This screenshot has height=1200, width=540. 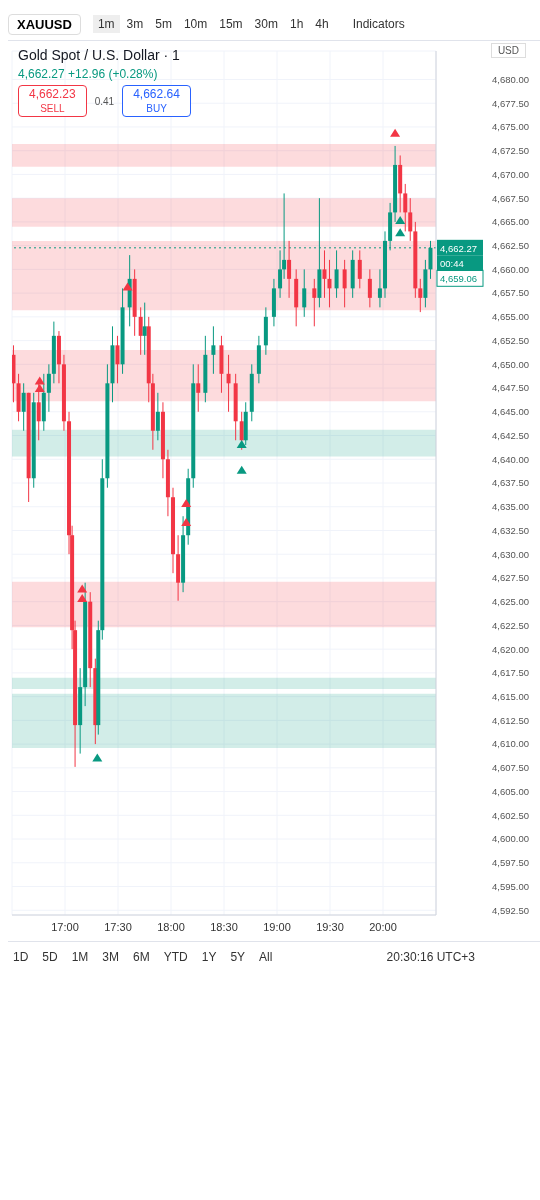 I want to click on y-tick-label: 4,617.50, so click(x=510, y=673).